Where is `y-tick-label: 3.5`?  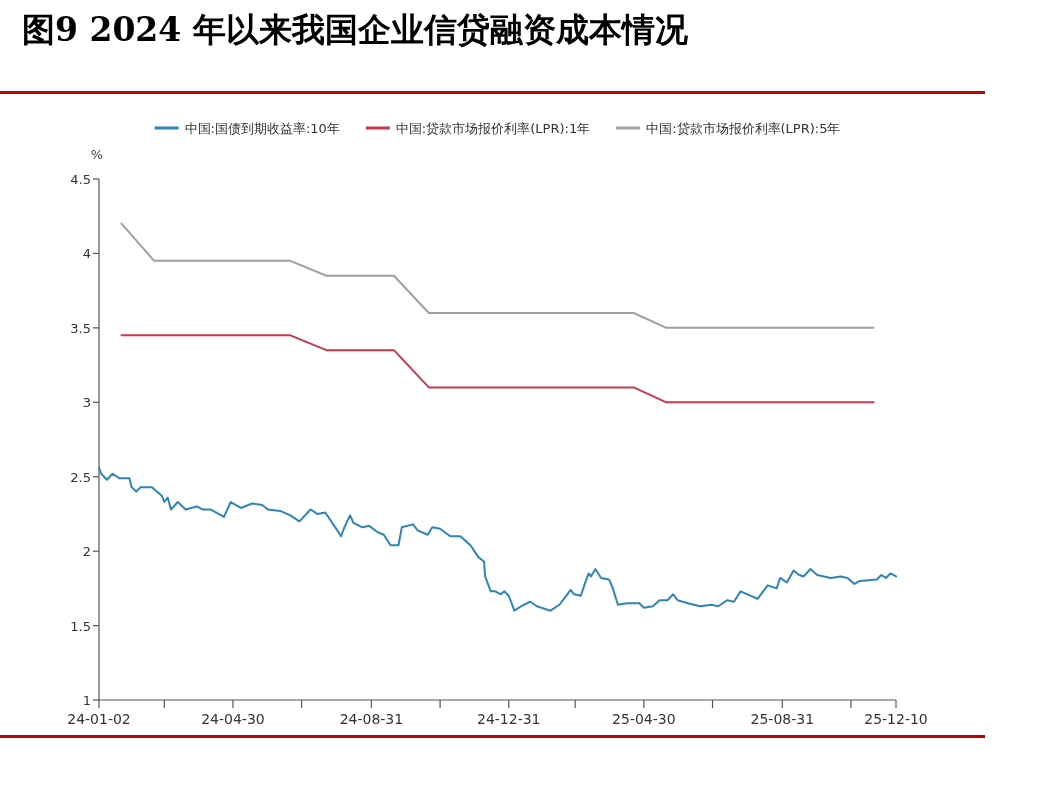
y-tick-label: 3.5 is located at coordinates (80, 328).